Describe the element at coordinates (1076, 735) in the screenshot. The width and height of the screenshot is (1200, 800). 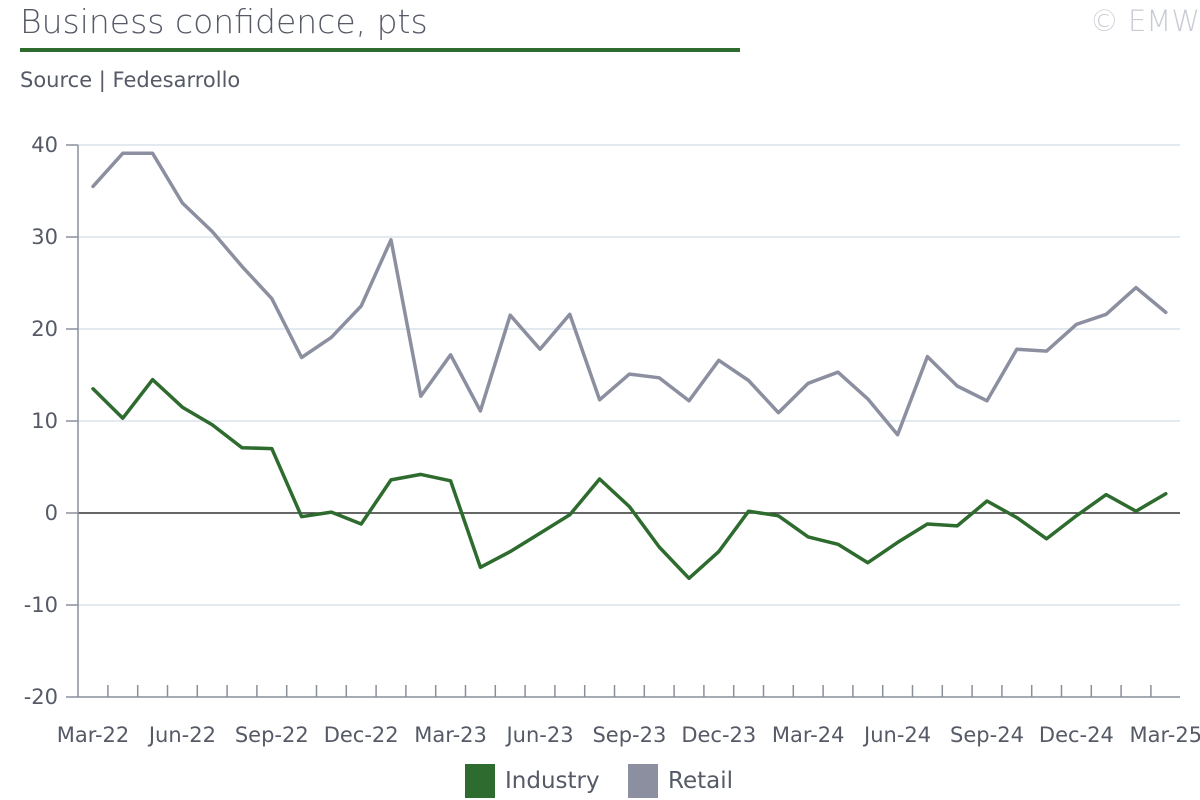
I see `x-tick-label: Dec-24` at that location.